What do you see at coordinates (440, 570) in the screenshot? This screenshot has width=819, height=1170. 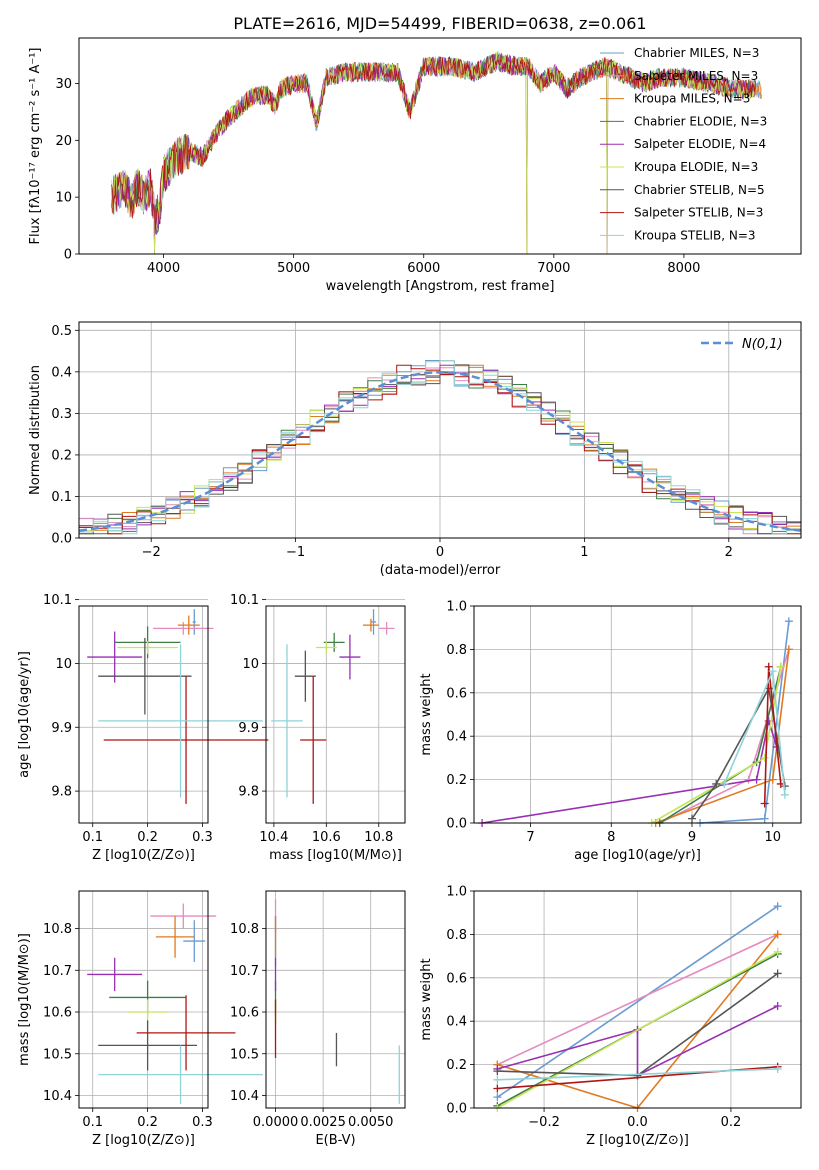 I see `x-axis-label: (data-model)/error` at bounding box center [440, 570].